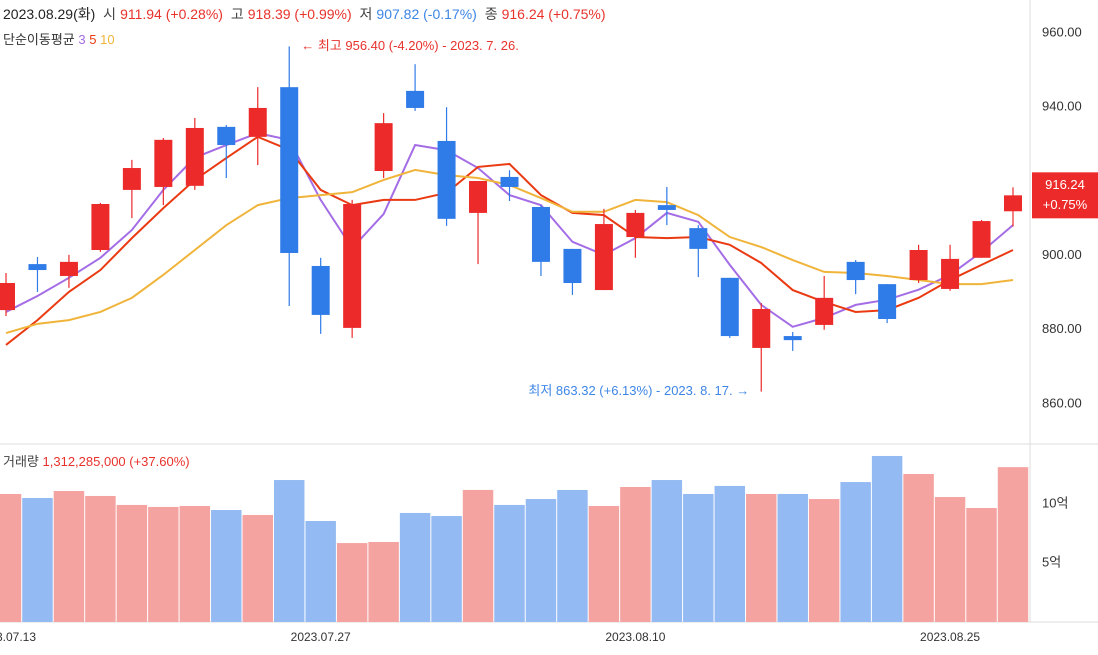 The image size is (1098, 655). What do you see at coordinates (237, 14) in the screenshot?
I see `high-label: 고` at bounding box center [237, 14].